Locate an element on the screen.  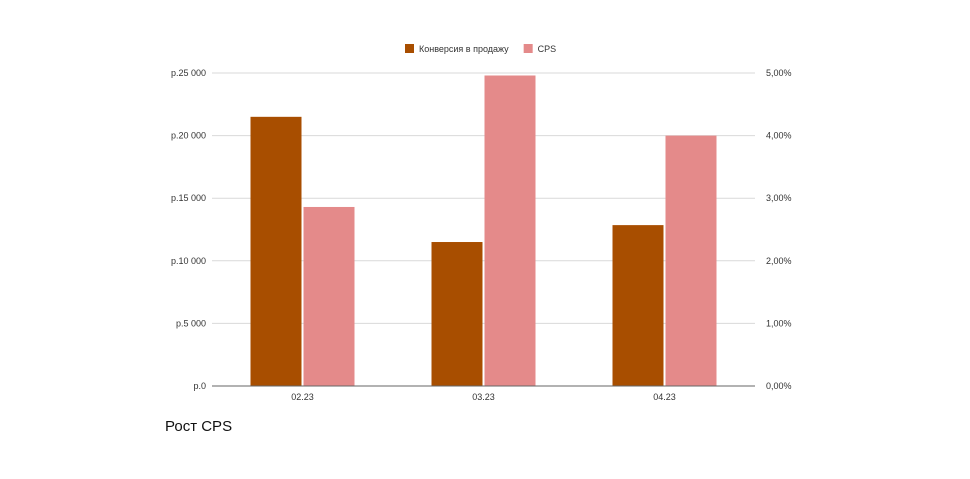
x-axis: 02.23 03.23 04.23 is located at coordinates (483, 397).